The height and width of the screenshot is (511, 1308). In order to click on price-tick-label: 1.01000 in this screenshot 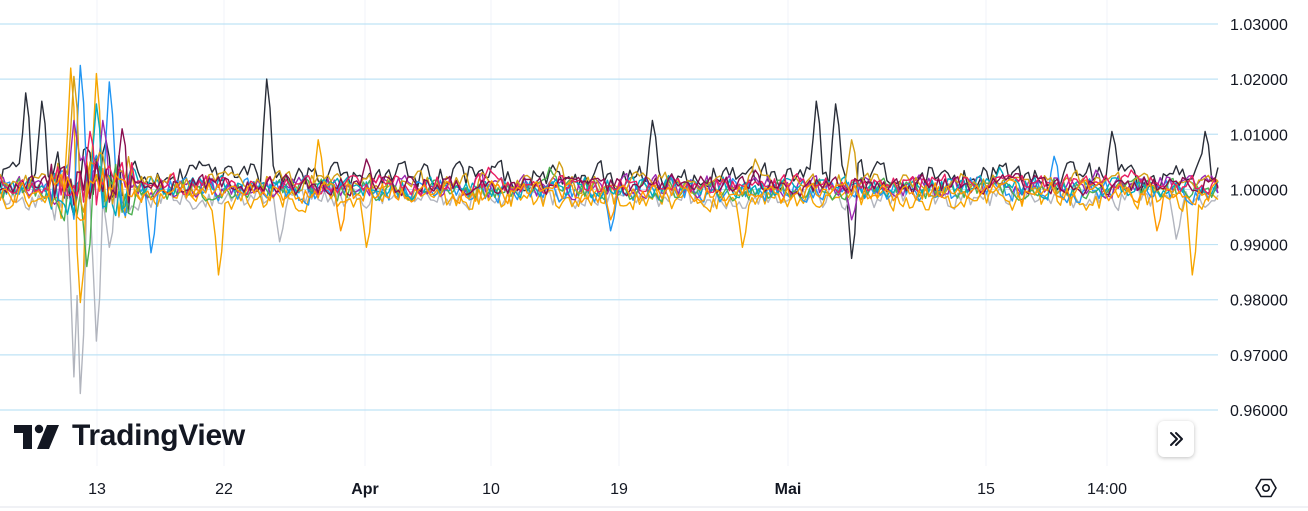, I will do `click(1259, 135)`.